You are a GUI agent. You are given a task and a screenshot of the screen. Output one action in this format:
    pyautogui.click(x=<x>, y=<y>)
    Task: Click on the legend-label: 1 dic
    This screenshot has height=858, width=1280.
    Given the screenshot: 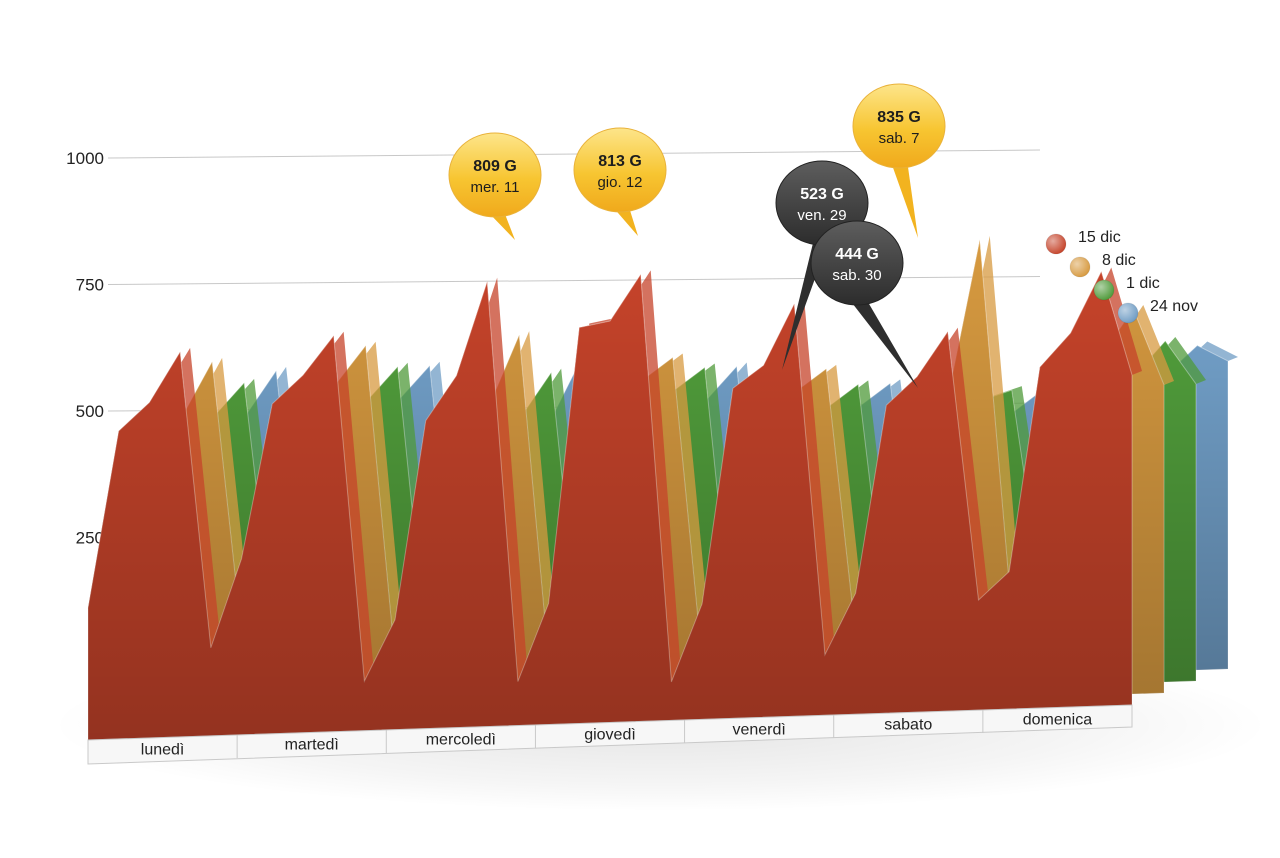 What is the action you would take?
    pyautogui.click(x=1143, y=283)
    